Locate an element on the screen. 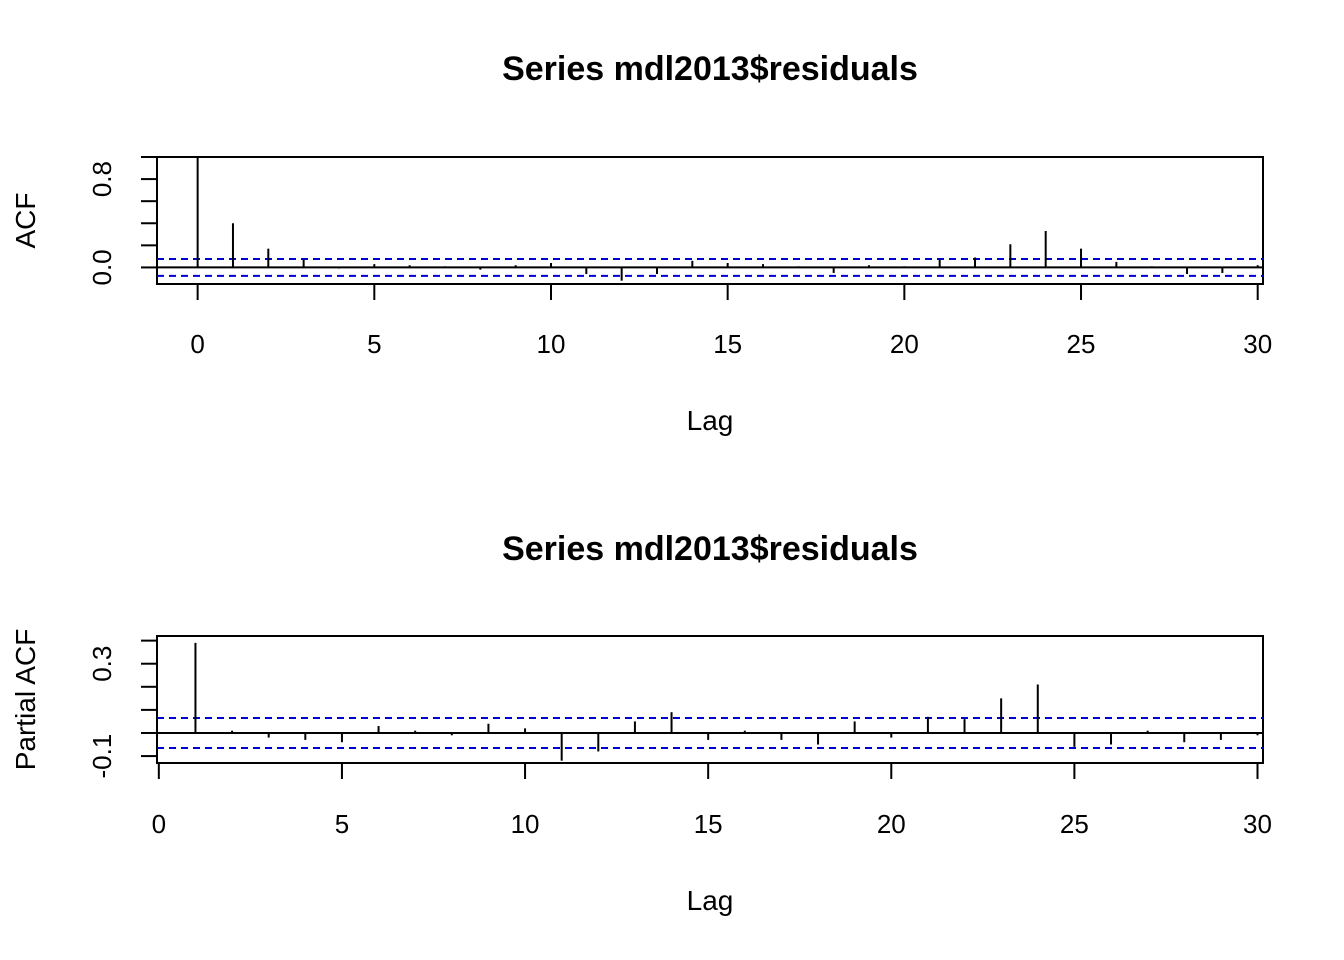 The height and width of the screenshot is (960, 1344). y-tick-label: 0.3 is located at coordinates (102, 664).